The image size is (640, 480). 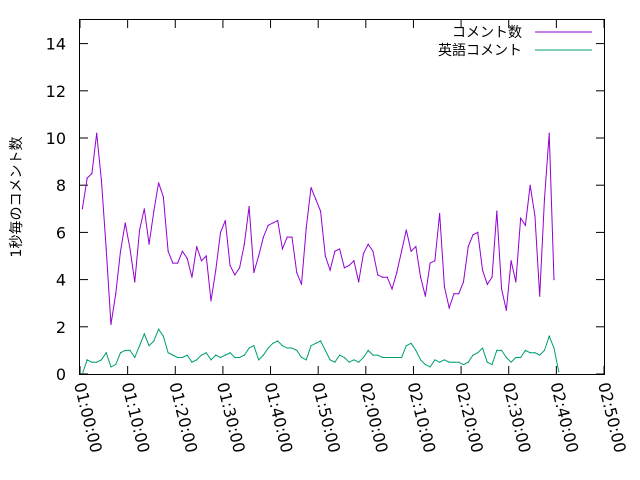 I want to click on x-tick-label: 01:10:00, so click(x=136, y=417).